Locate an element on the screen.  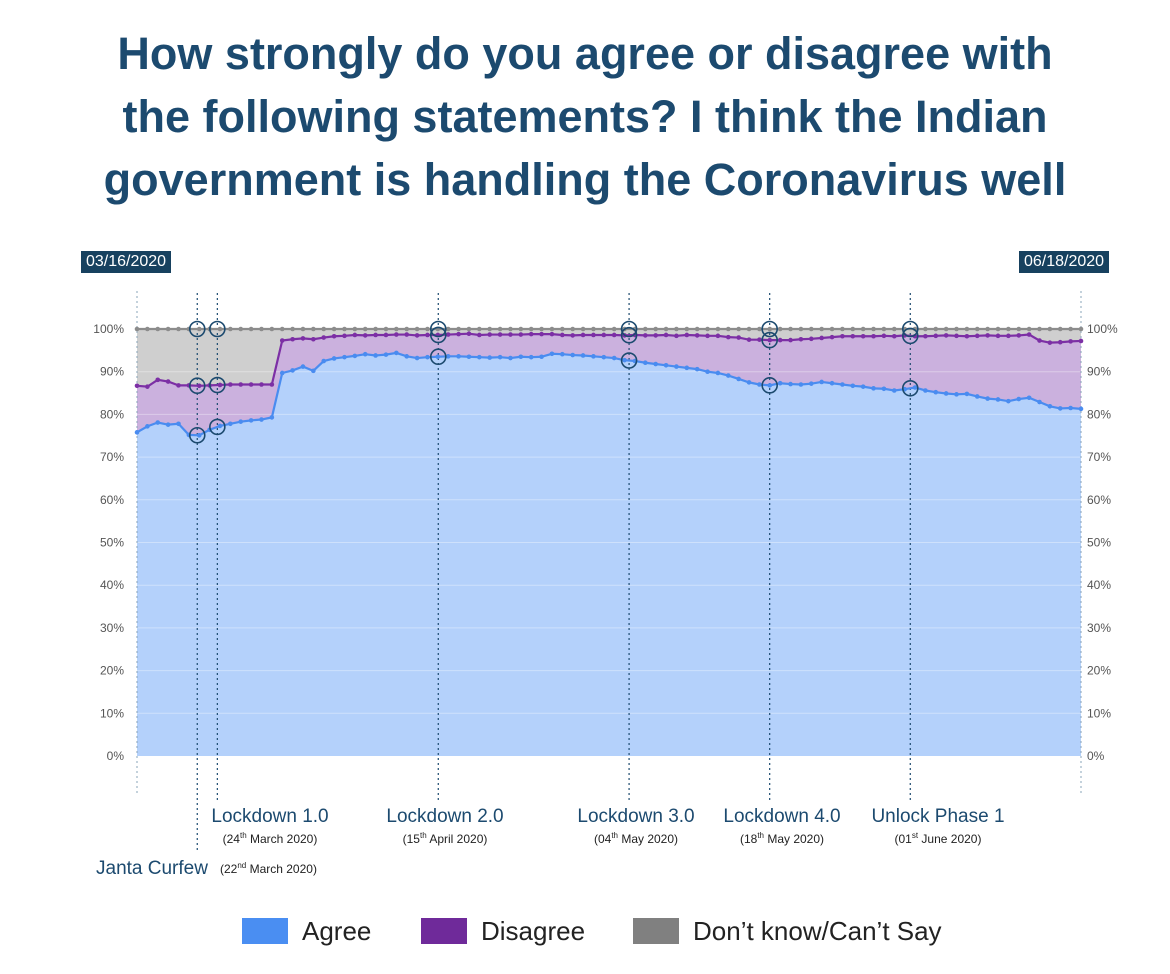
area-disagree is located at coordinates (609, 384).